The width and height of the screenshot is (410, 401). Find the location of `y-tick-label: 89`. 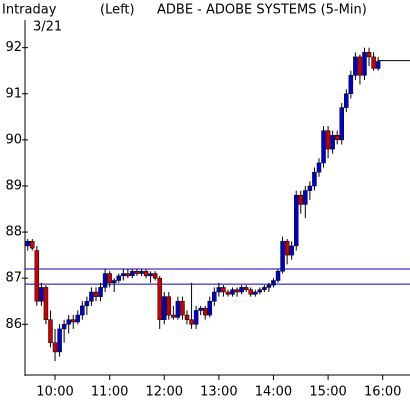

y-tick-label: 89 is located at coordinates (13, 185).